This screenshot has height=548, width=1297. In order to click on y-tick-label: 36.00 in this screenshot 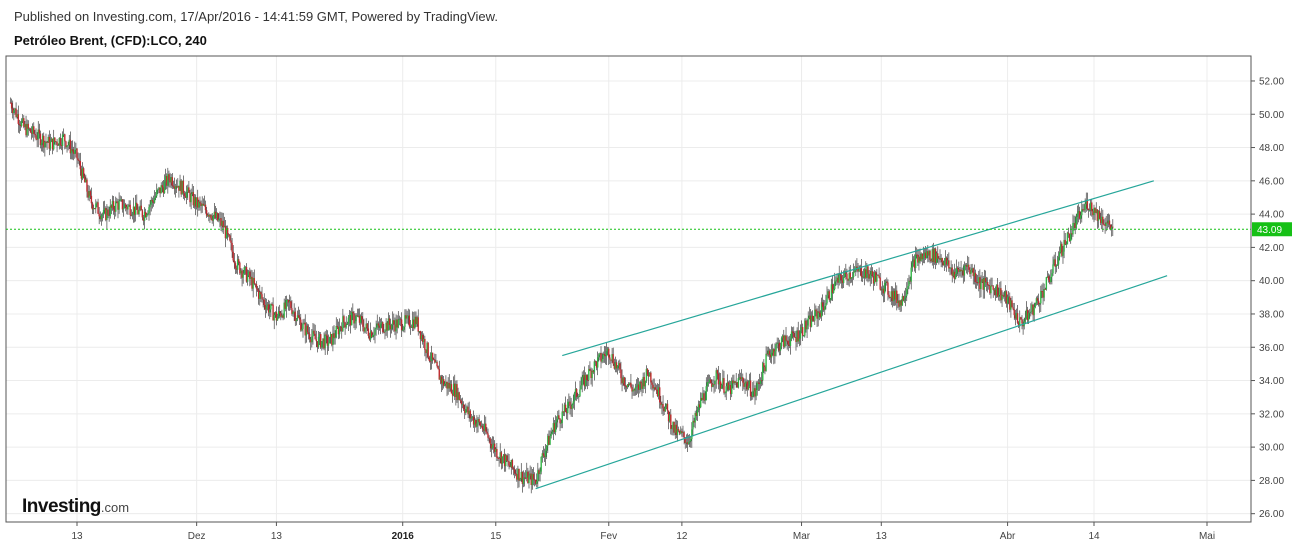, I will do `click(1271, 348)`.